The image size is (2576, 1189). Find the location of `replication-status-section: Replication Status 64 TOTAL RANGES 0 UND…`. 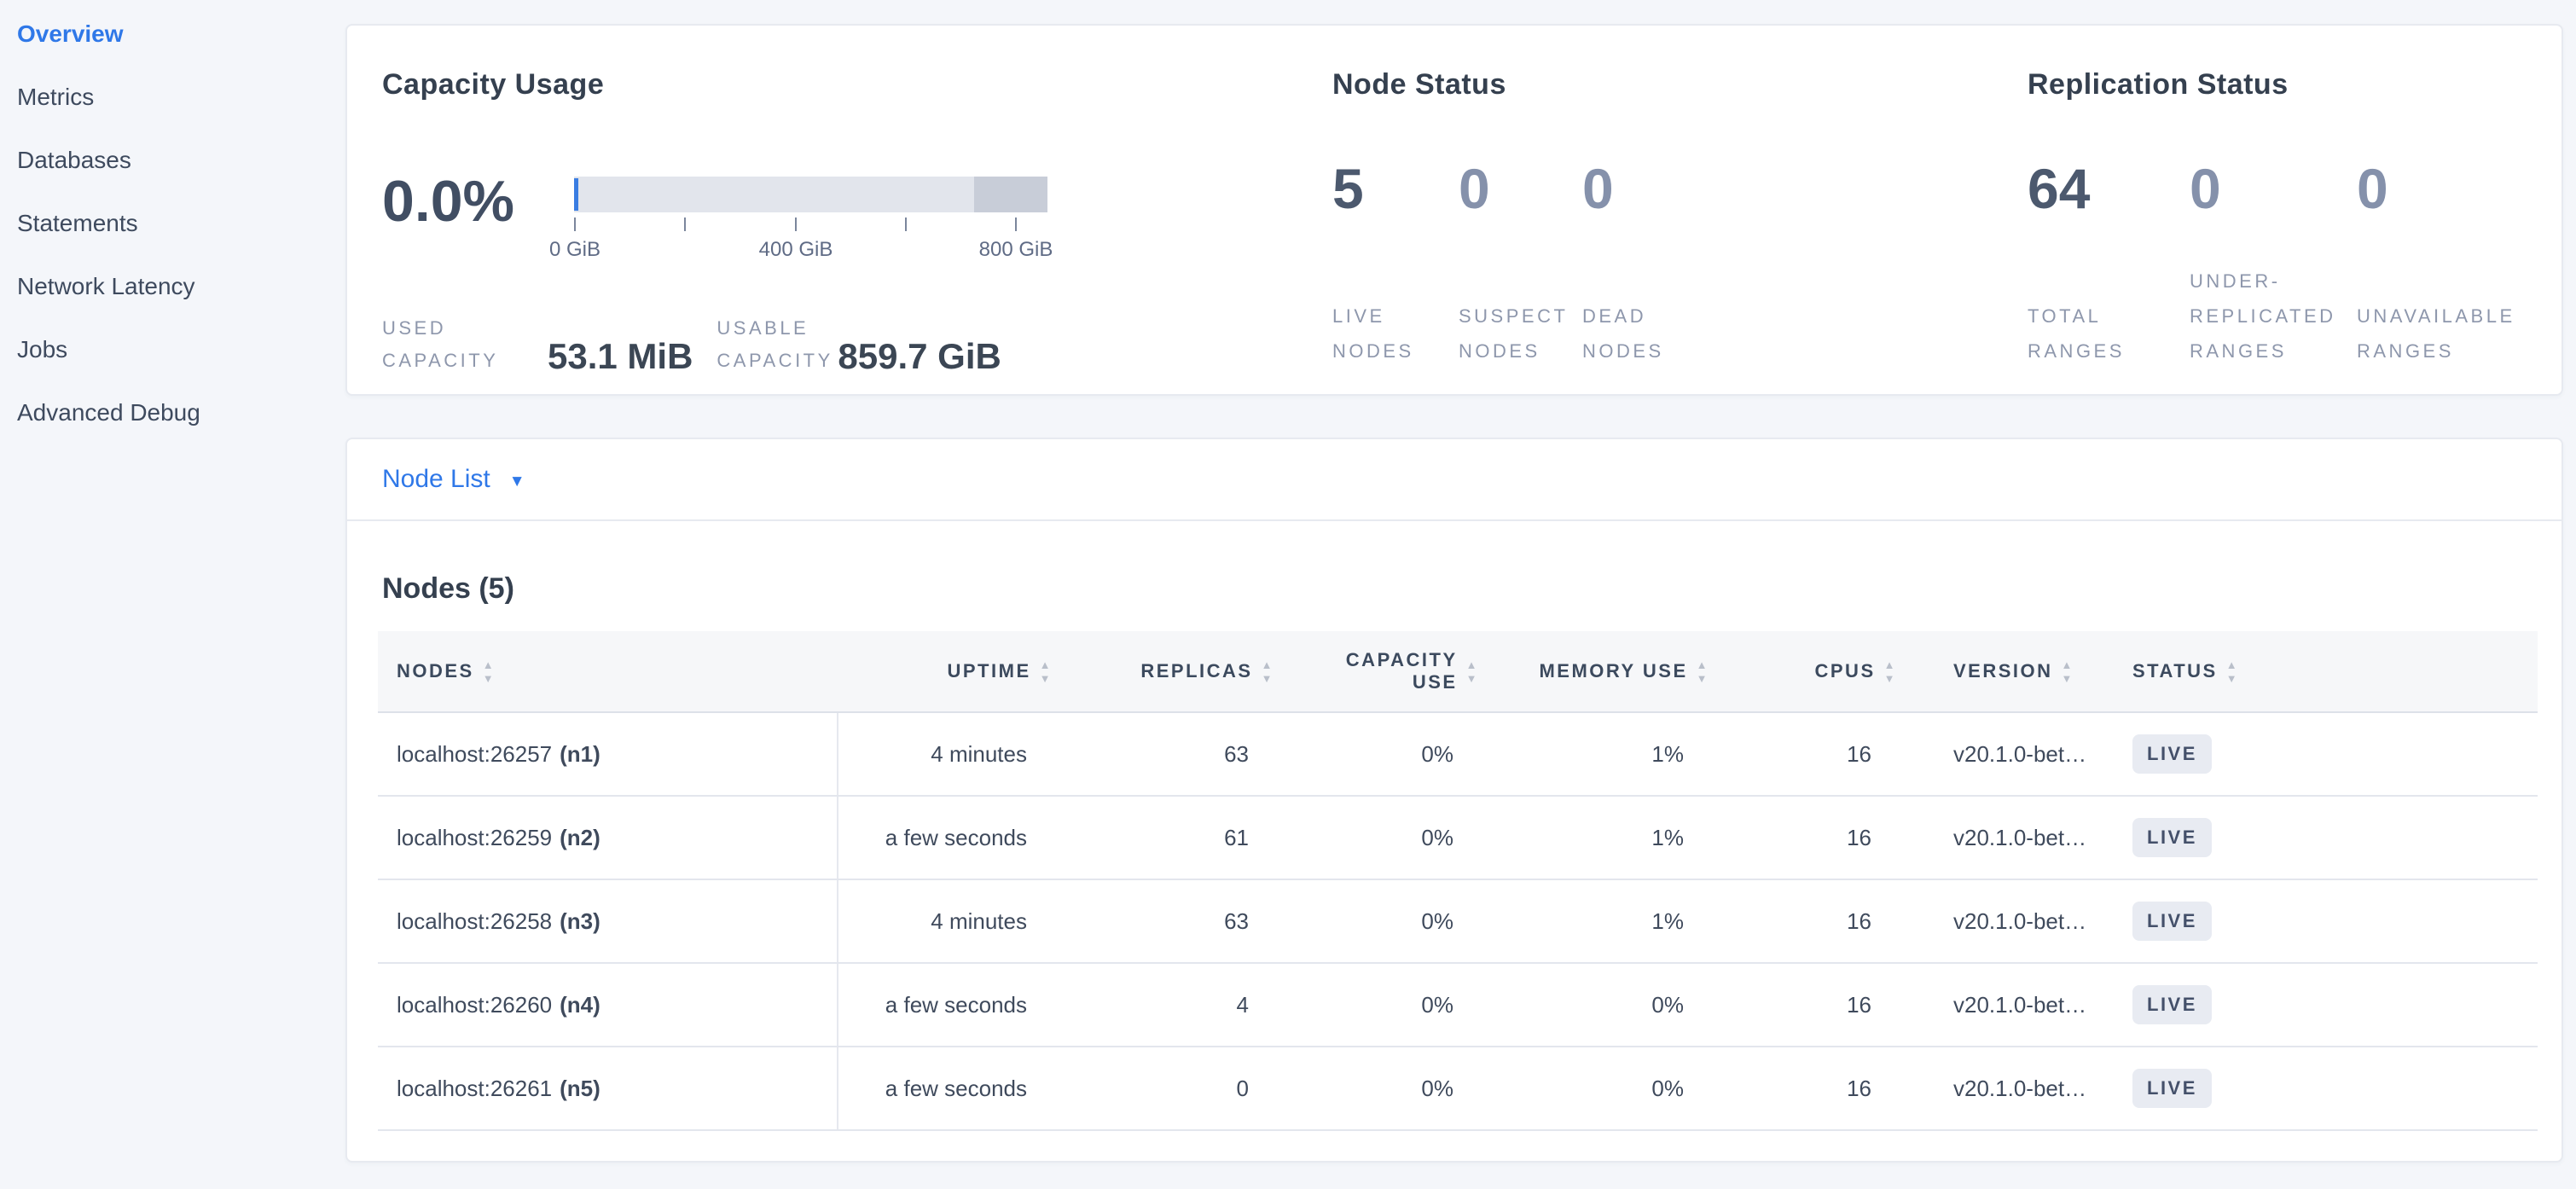

replication-status-section: Replication Status 64 TOTAL RANGES 0 UND… is located at coordinates (2292, 210).